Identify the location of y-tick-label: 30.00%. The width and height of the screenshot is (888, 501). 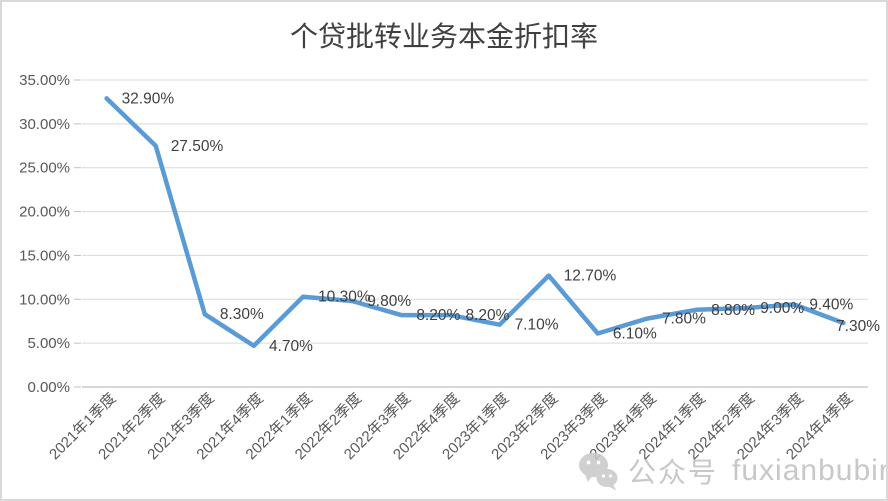
(44, 124).